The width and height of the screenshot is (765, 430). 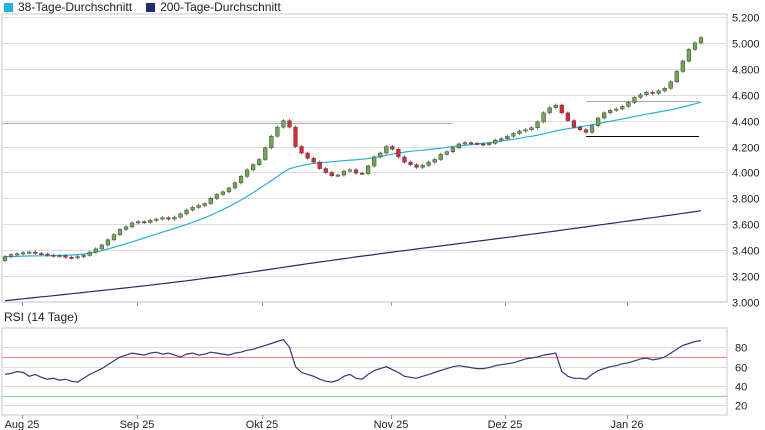 What do you see at coordinates (741, 388) in the screenshot?
I see `rsi-tick-label: 40` at bounding box center [741, 388].